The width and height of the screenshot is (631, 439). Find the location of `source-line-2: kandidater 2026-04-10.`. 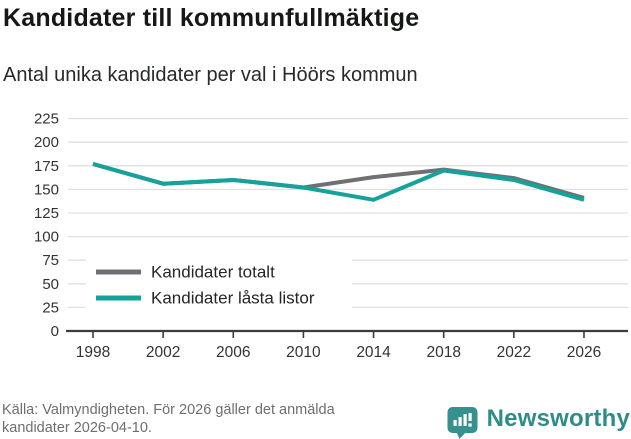

source-line-2: kandidater 2026-04-10. is located at coordinates (77, 428).